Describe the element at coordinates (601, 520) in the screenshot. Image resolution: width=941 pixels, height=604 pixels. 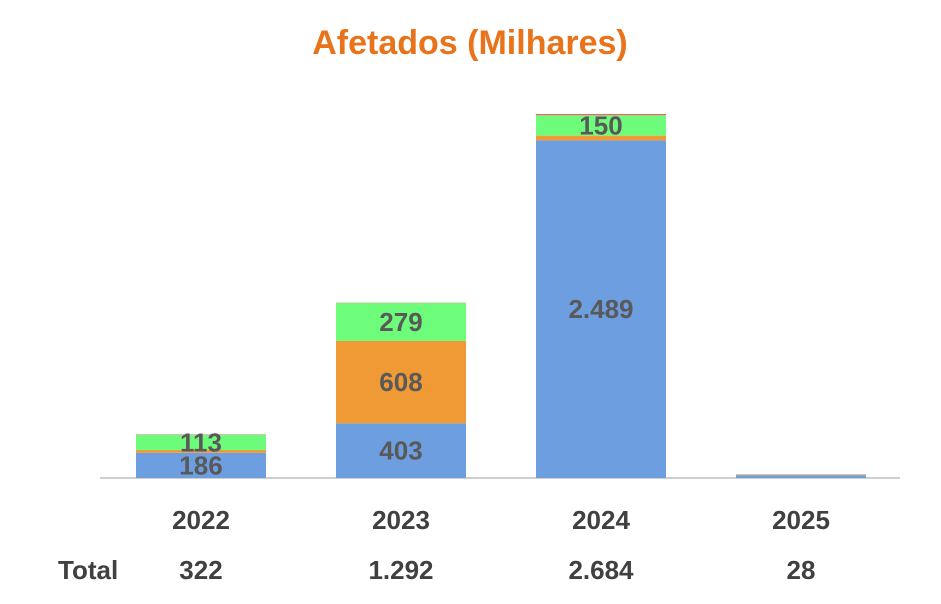
I see `x-tick-label: 2024` at that location.